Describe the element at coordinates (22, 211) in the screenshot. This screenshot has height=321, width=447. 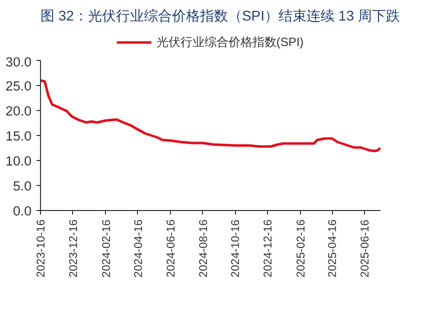
I see `y-tick-label: 0.0` at that location.